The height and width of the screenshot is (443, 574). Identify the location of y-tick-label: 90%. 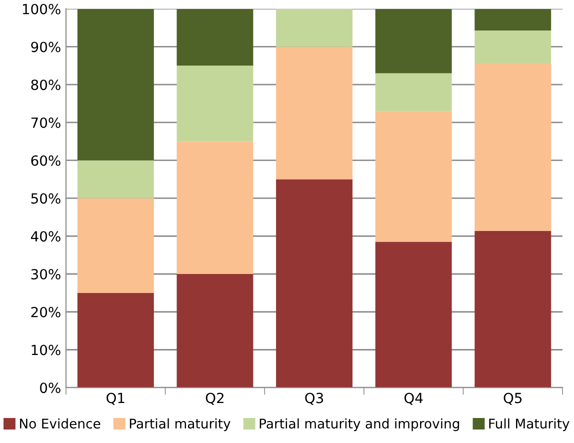
(45, 47).